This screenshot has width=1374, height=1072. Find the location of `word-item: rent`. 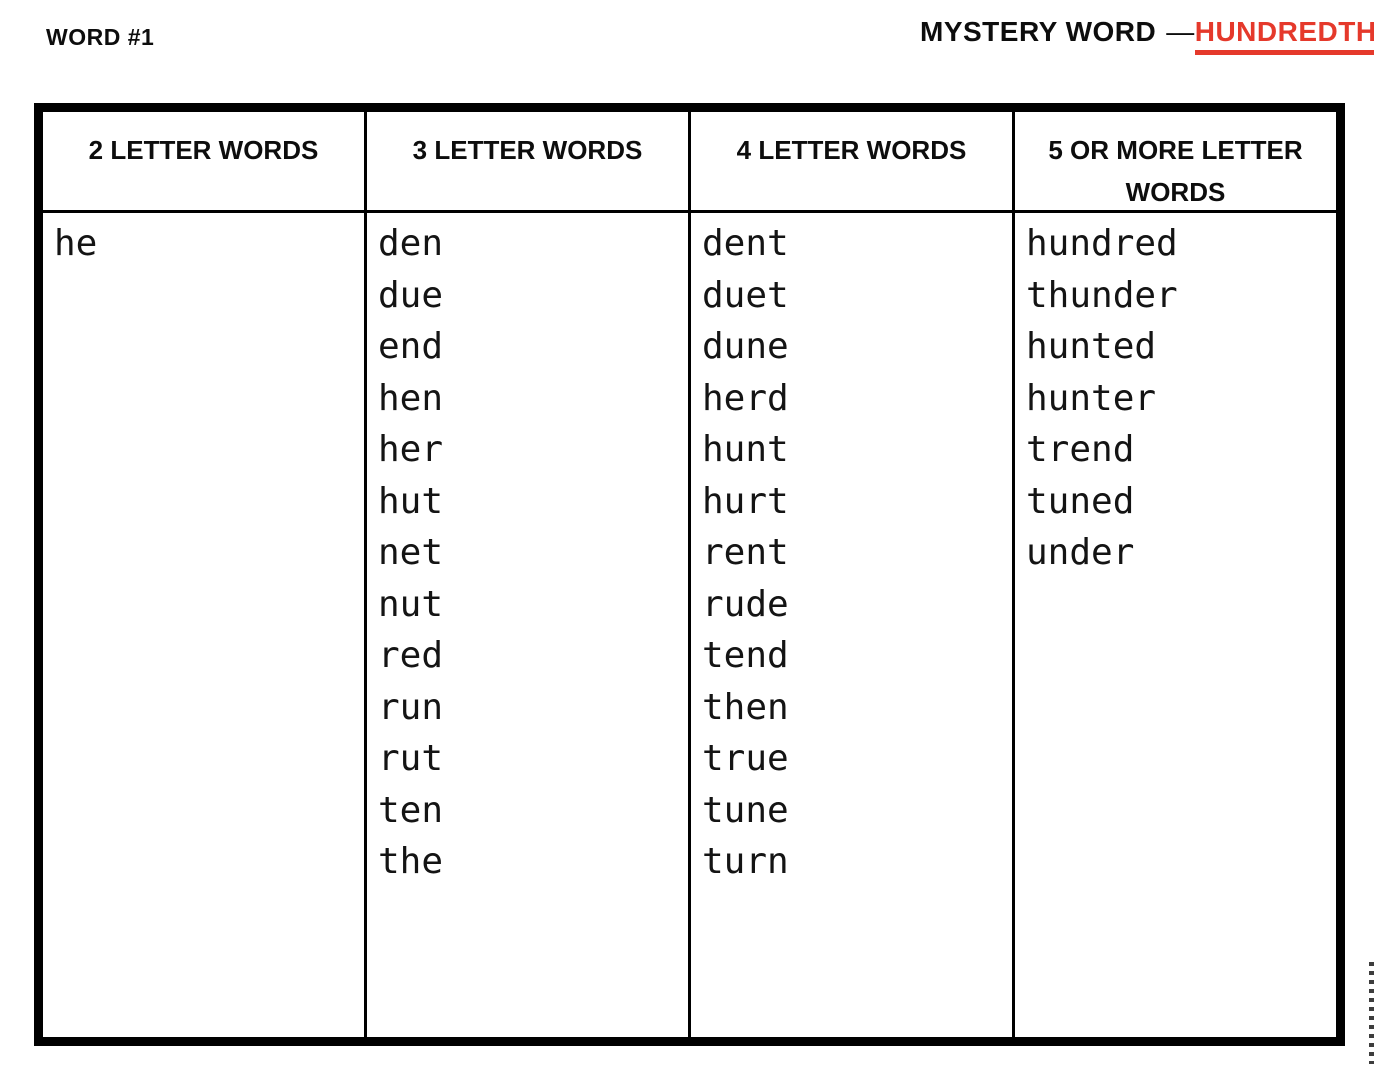

word-item: rent is located at coordinates (745, 552).